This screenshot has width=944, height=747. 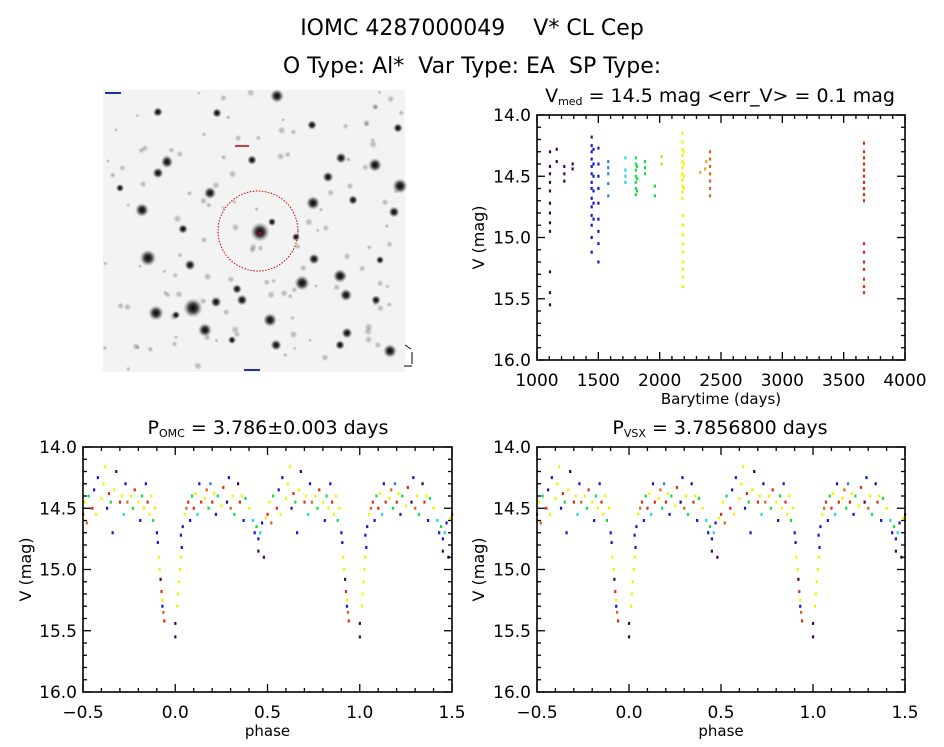 I want to click on y-axis-label: V (mag), so click(x=478, y=569).